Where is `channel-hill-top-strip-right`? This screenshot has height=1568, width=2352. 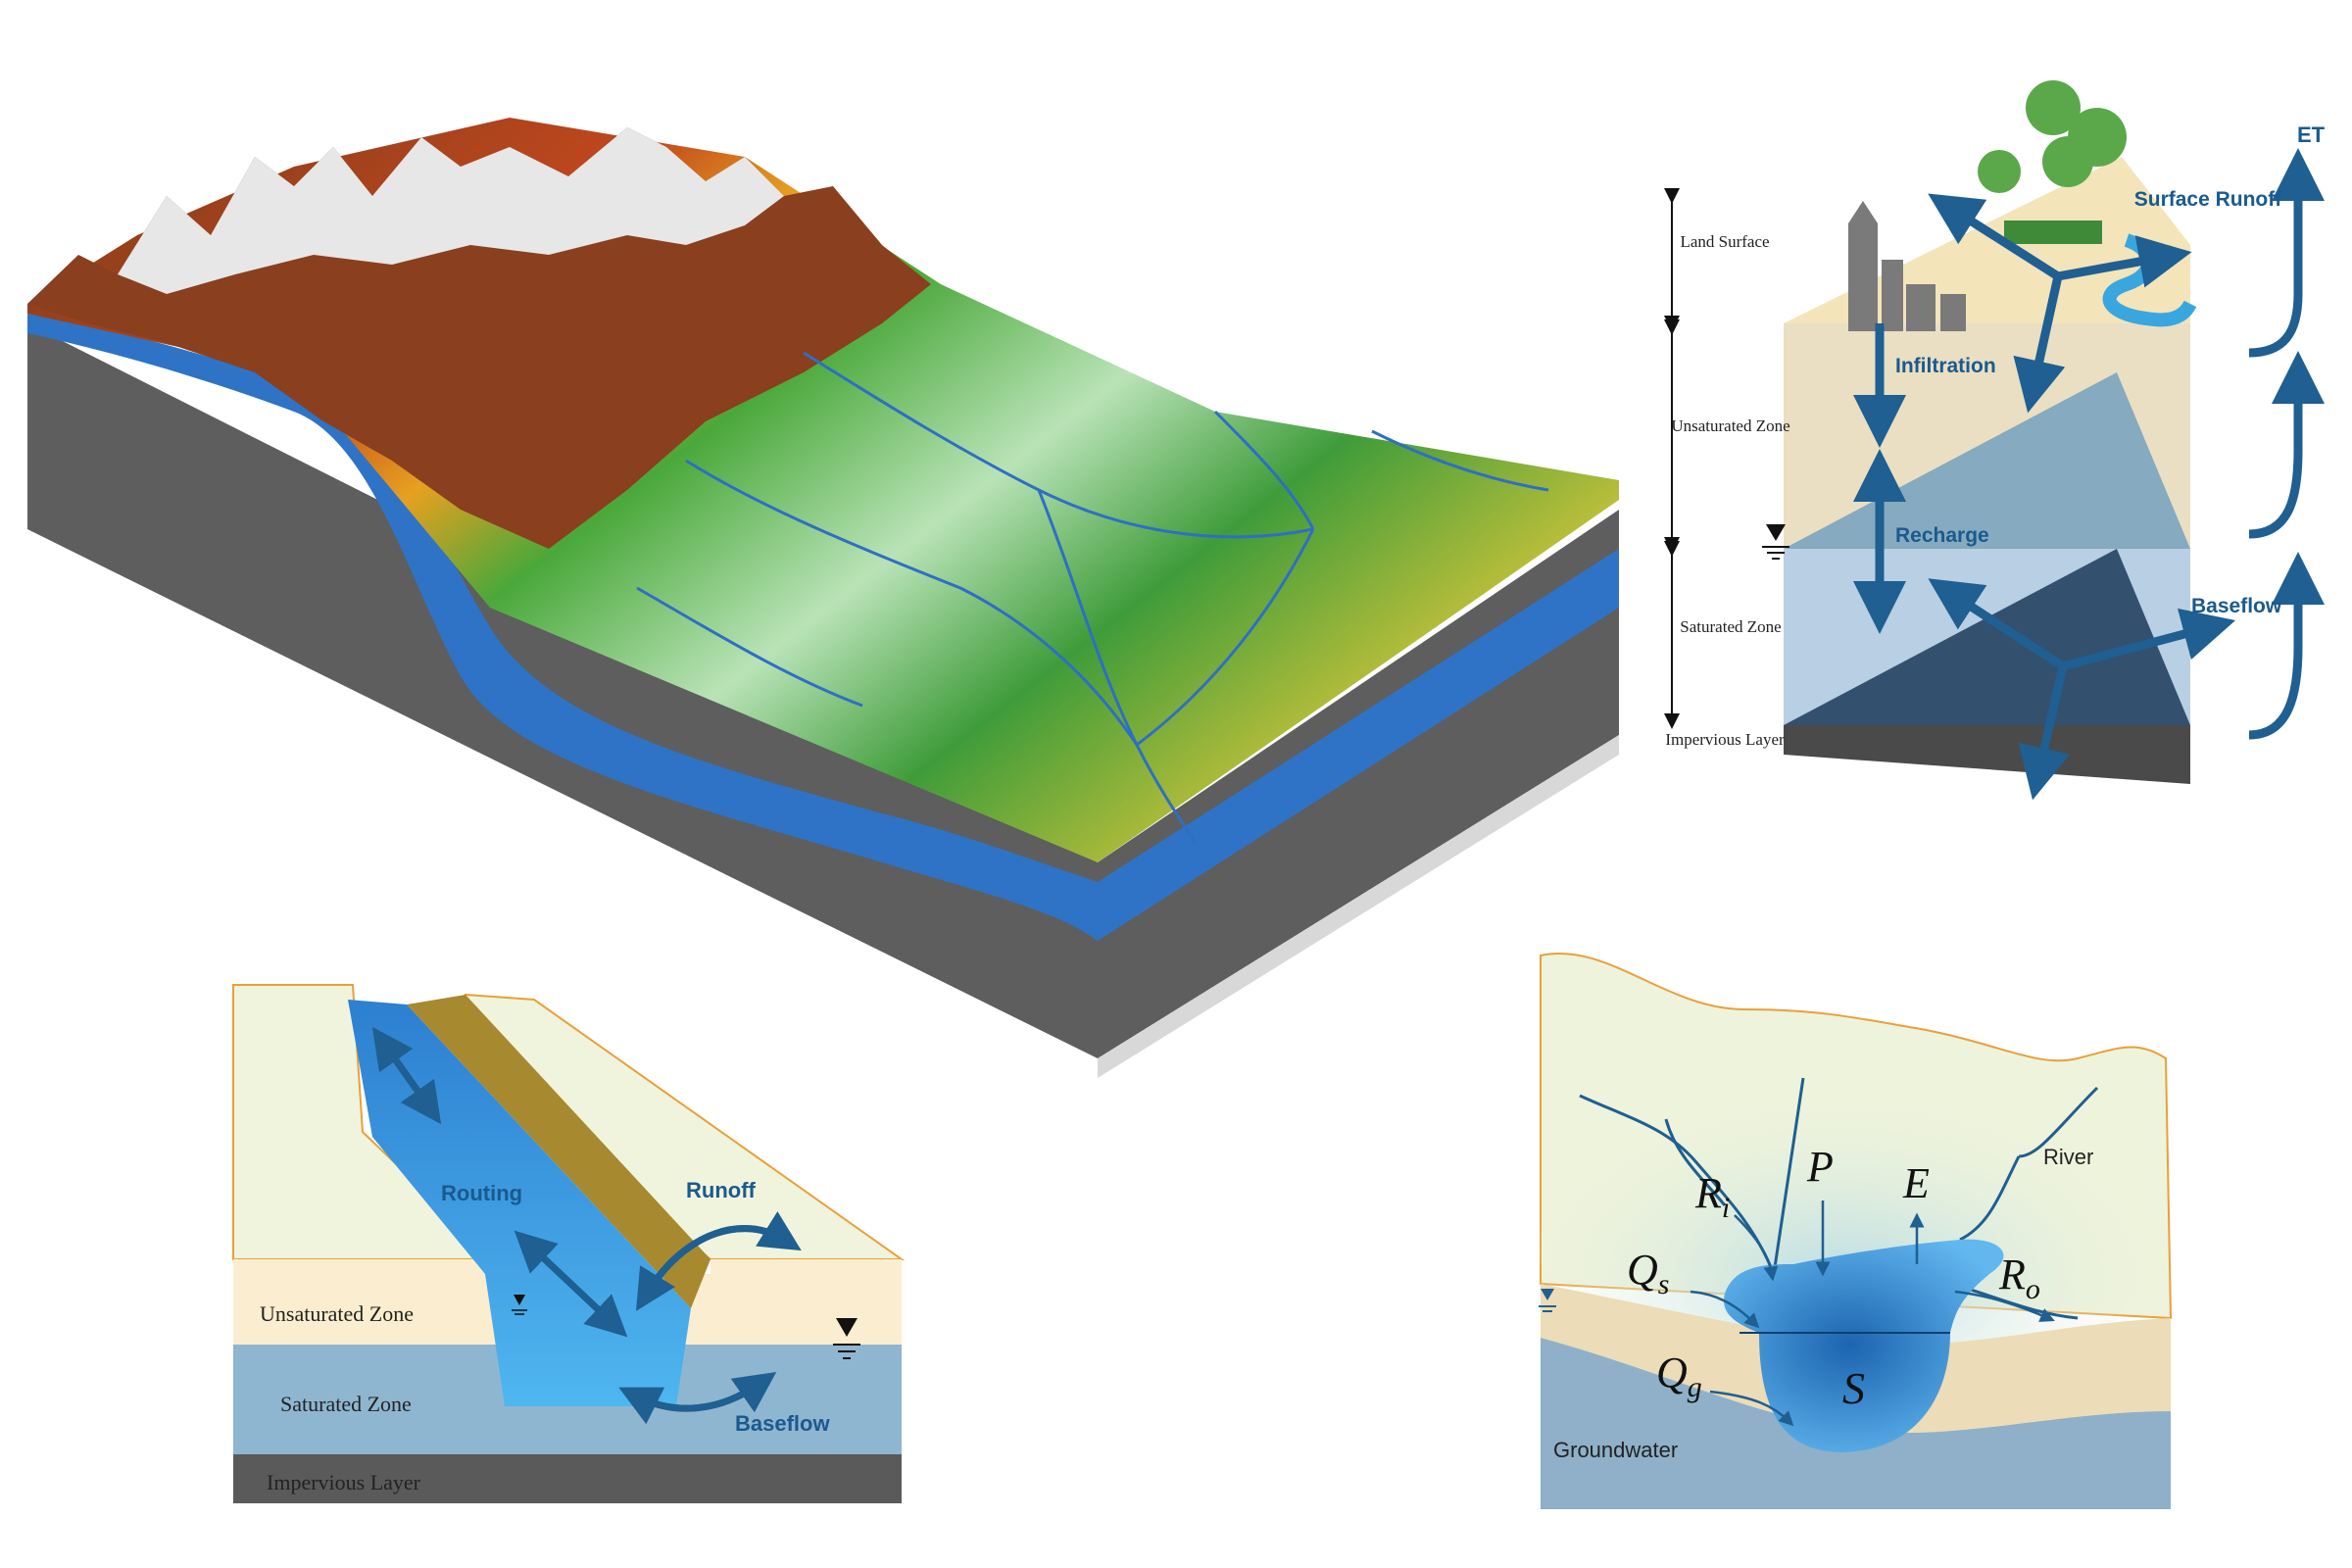
channel-hill-top-strip-right is located at coordinates (806, 1266).